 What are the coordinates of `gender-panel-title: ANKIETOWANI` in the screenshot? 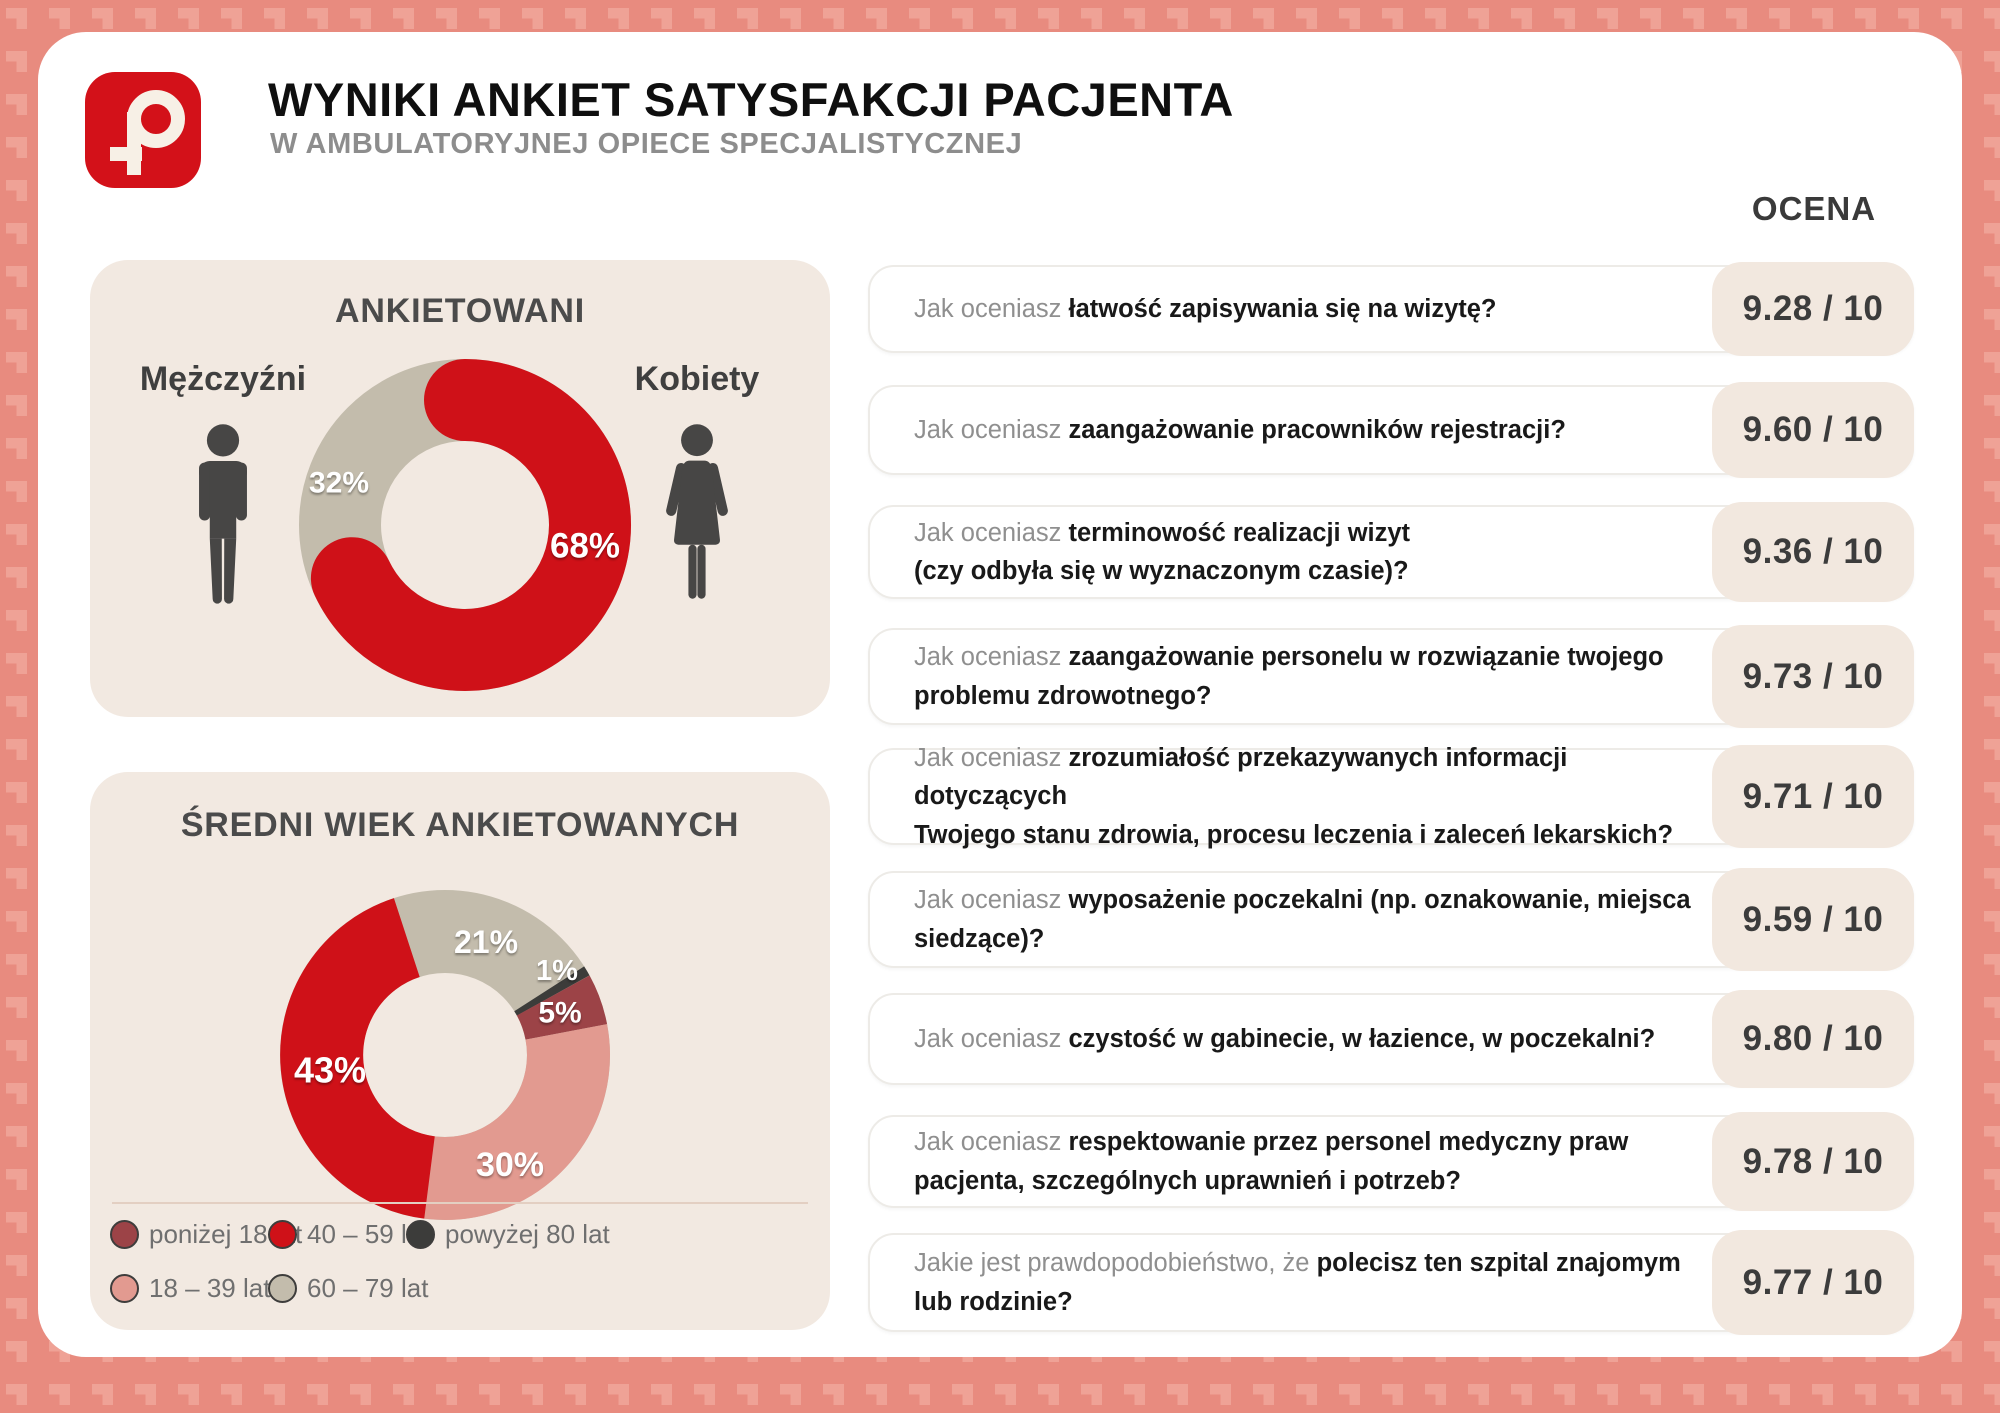 It's located at (460, 311).